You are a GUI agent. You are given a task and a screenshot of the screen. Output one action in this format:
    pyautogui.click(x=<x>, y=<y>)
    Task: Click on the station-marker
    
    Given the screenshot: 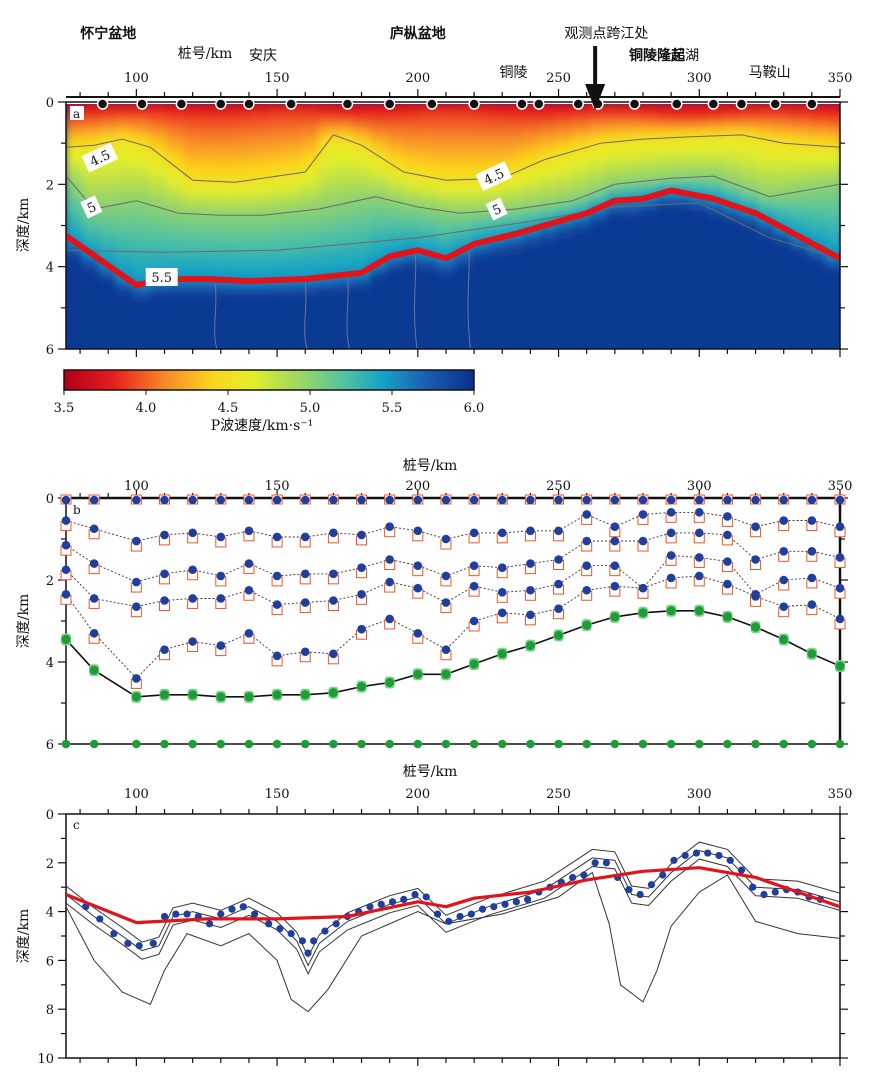 What is the action you would take?
    pyautogui.click(x=539, y=104)
    